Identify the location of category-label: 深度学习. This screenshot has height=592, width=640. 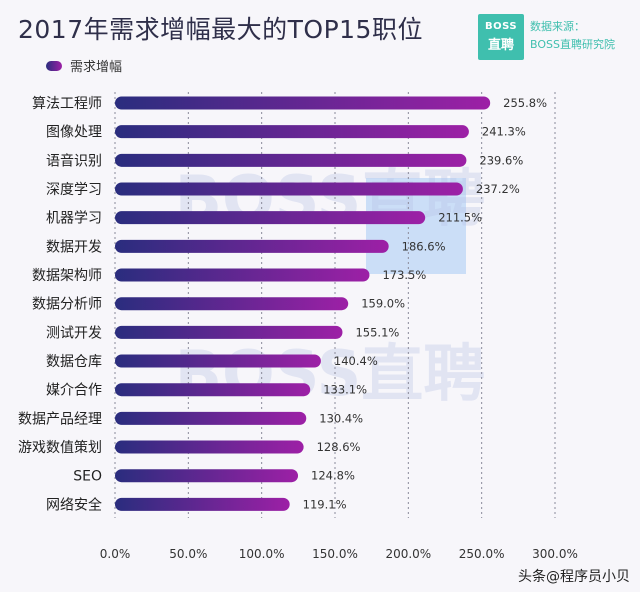
(74, 190).